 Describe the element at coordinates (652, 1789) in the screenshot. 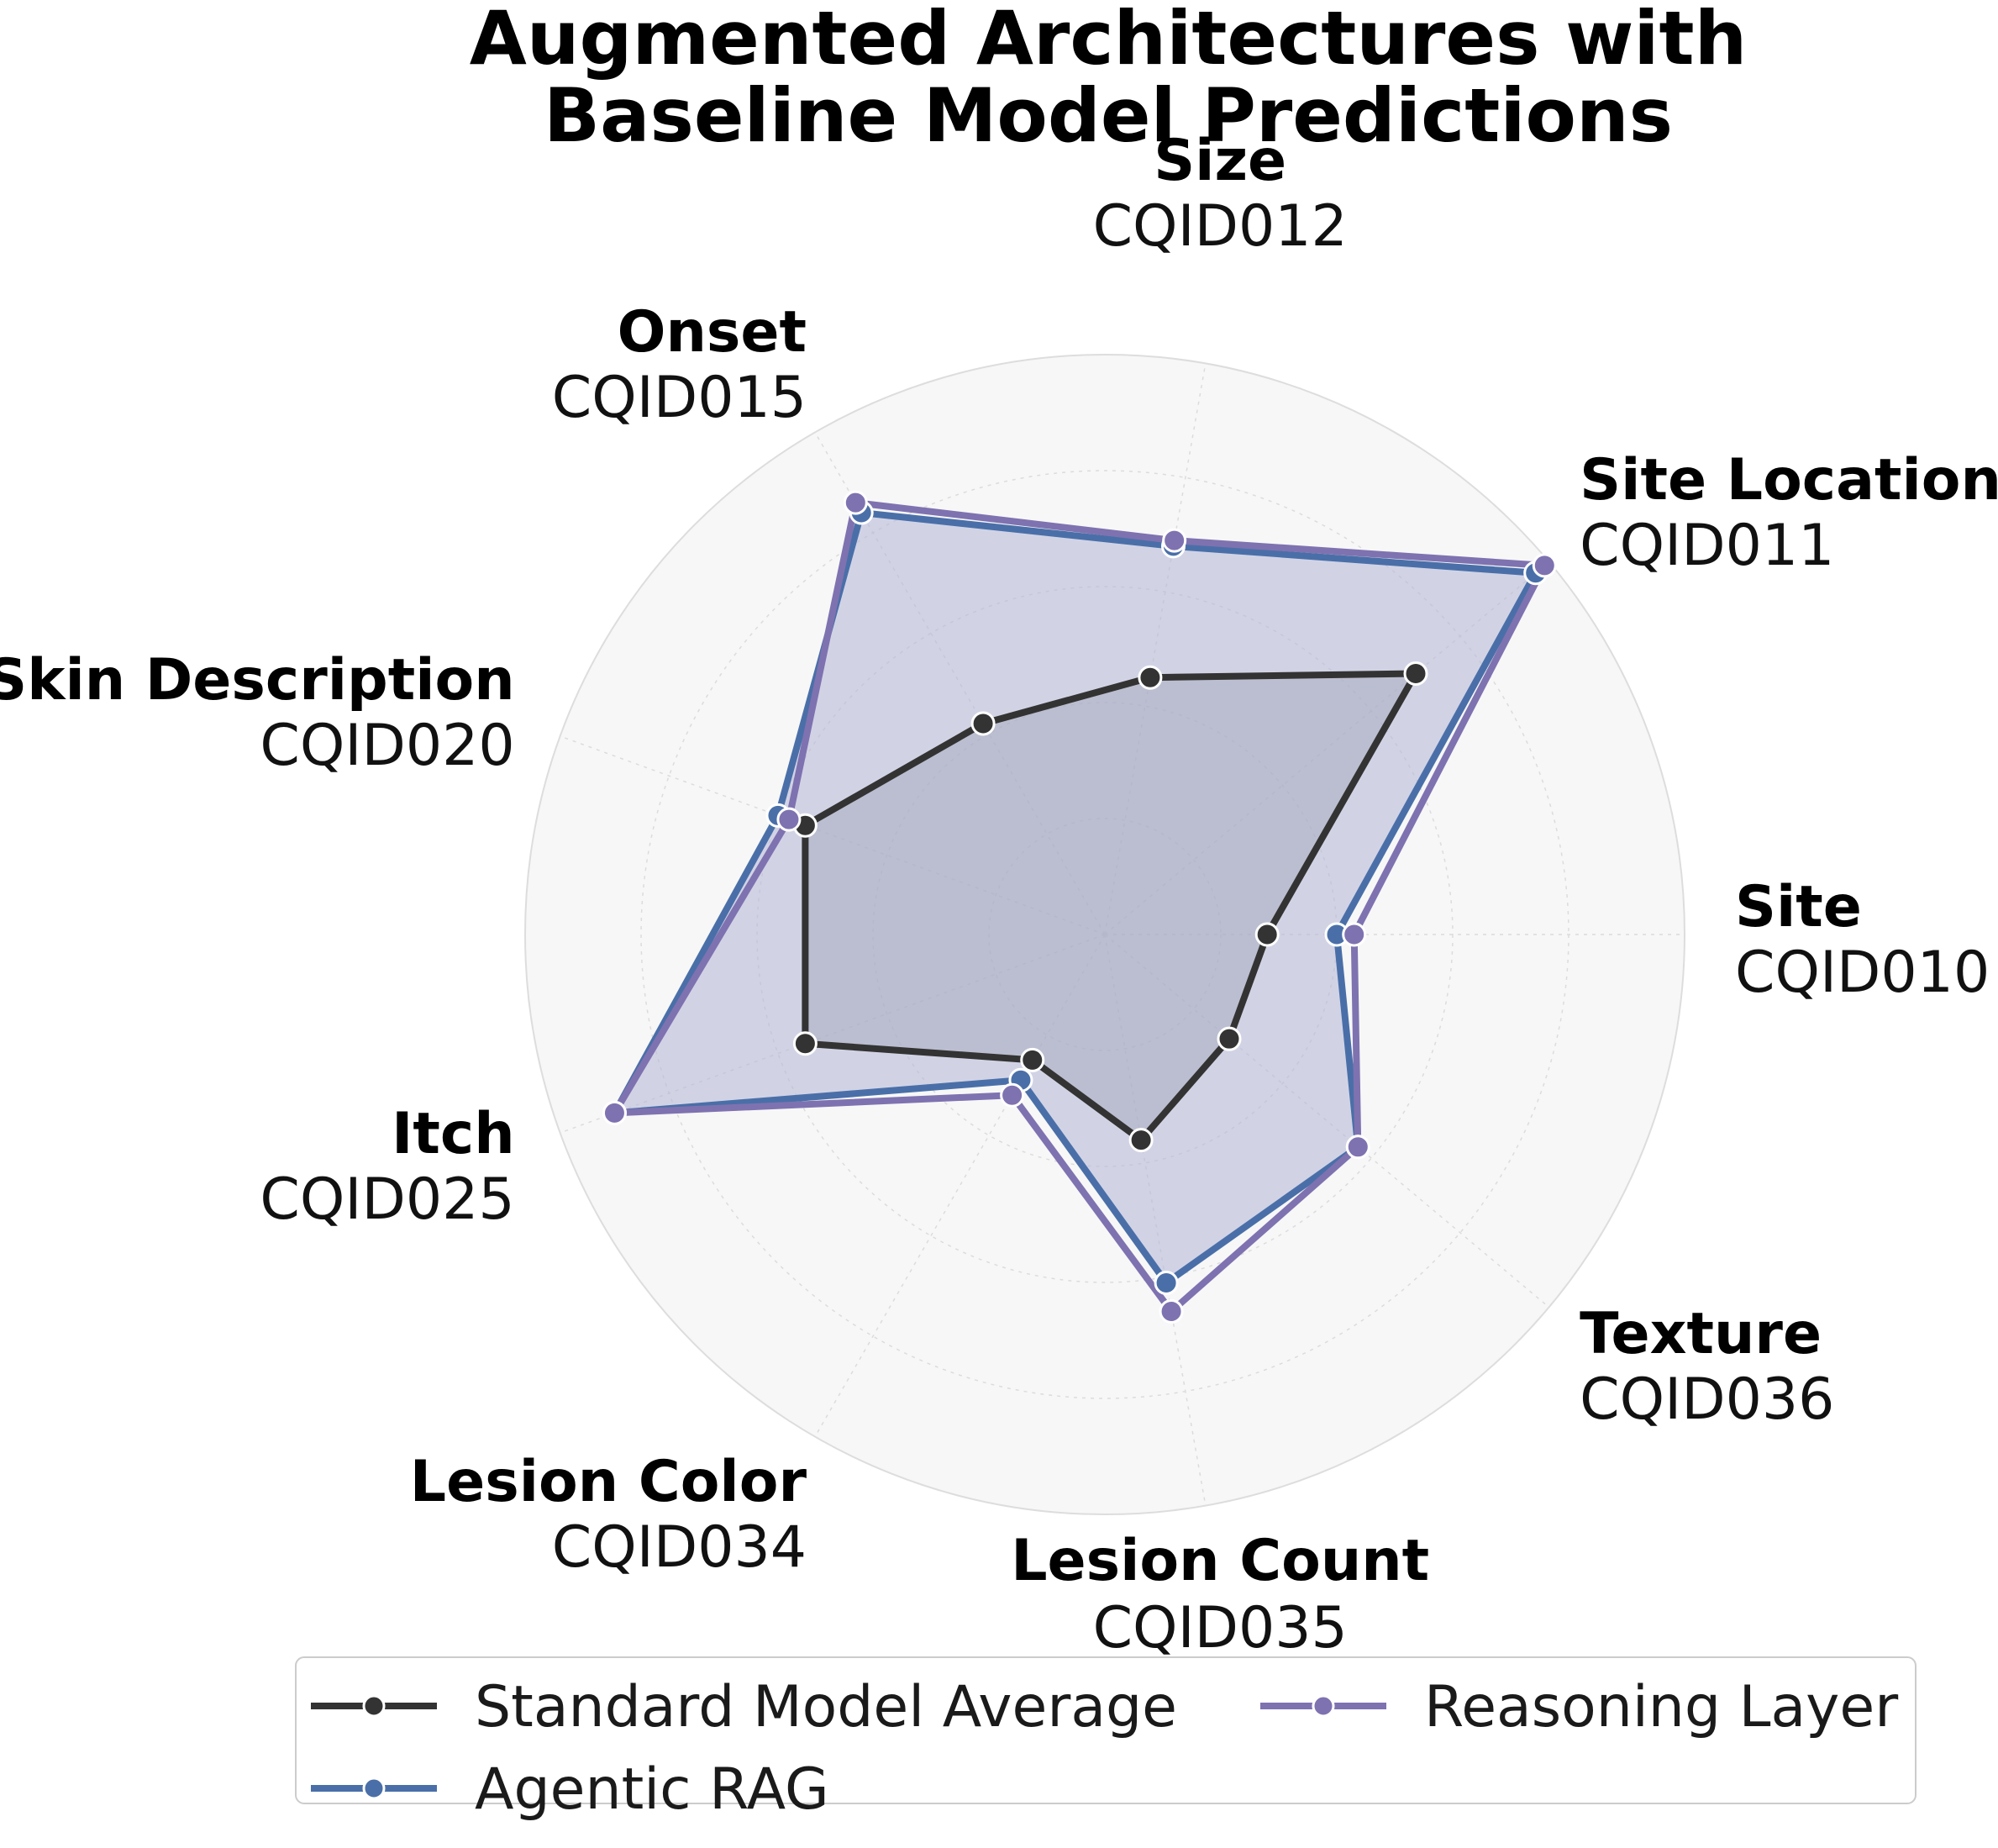

I see `legend-label: Agentic RAG` at that location.